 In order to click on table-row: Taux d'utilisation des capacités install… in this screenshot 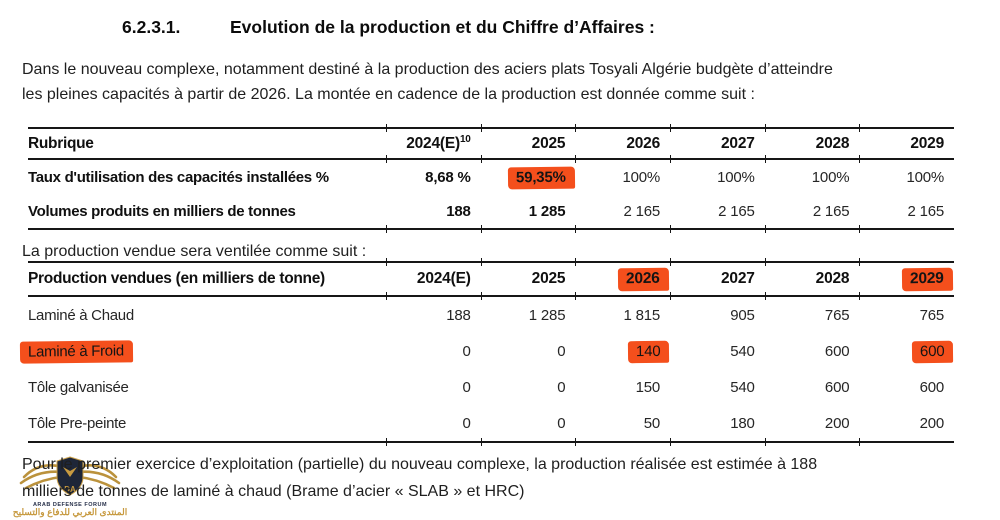, I will do `click(491, 177)`.